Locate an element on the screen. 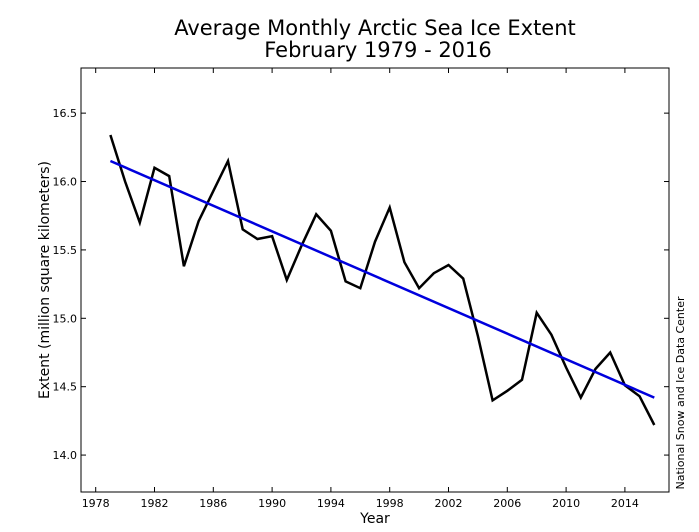  x-tick-label: 1990 is located at coordinates (272, 503).